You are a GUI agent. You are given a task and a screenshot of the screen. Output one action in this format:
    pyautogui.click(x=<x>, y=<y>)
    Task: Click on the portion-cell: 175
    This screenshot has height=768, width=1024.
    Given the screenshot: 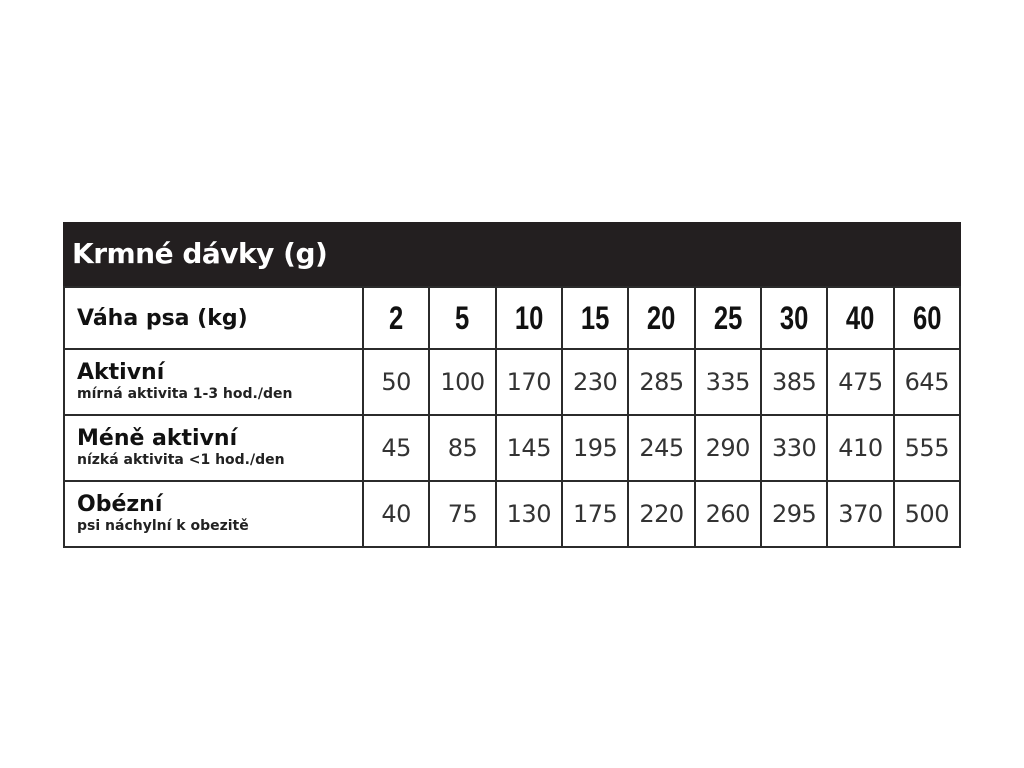 What is the action you would take?
    pyautogui.click(x=595, y=514)
    